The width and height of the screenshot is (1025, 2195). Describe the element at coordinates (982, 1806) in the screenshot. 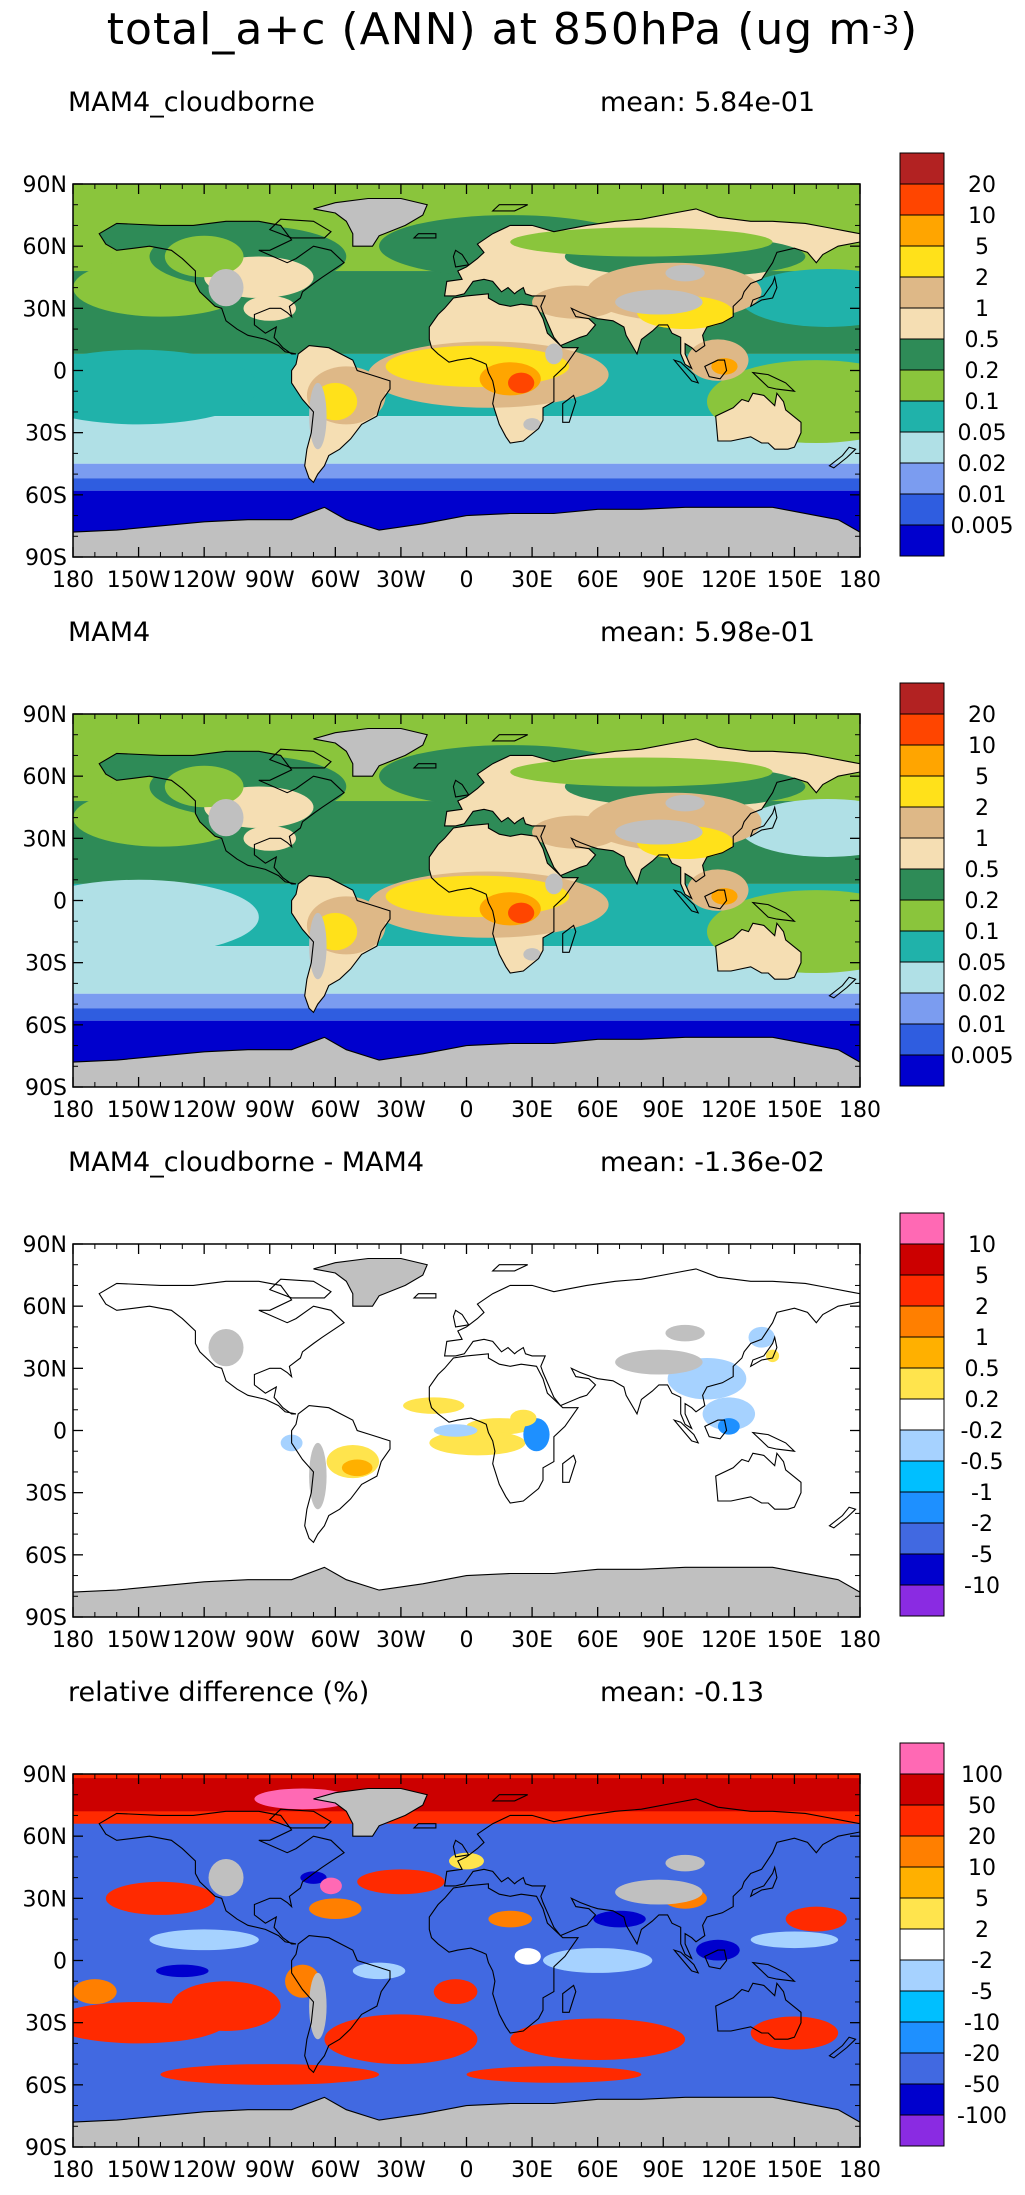

I see `legend-label: 50` at that location.